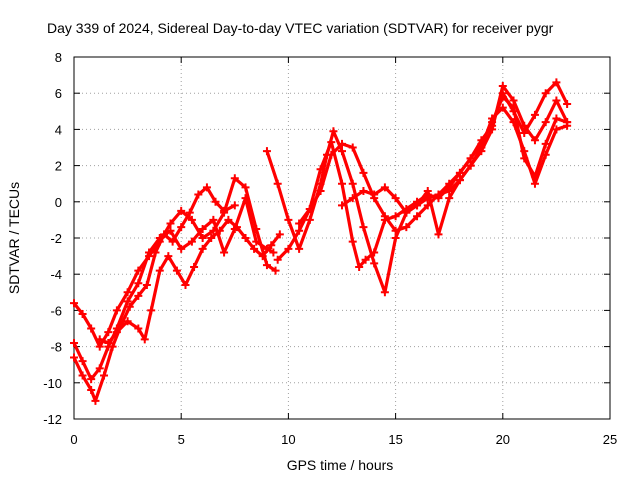 Image resolution: width=640 pixels, height=480 pixels. I want to click on y-tick-label: -4, so click(56, 274).